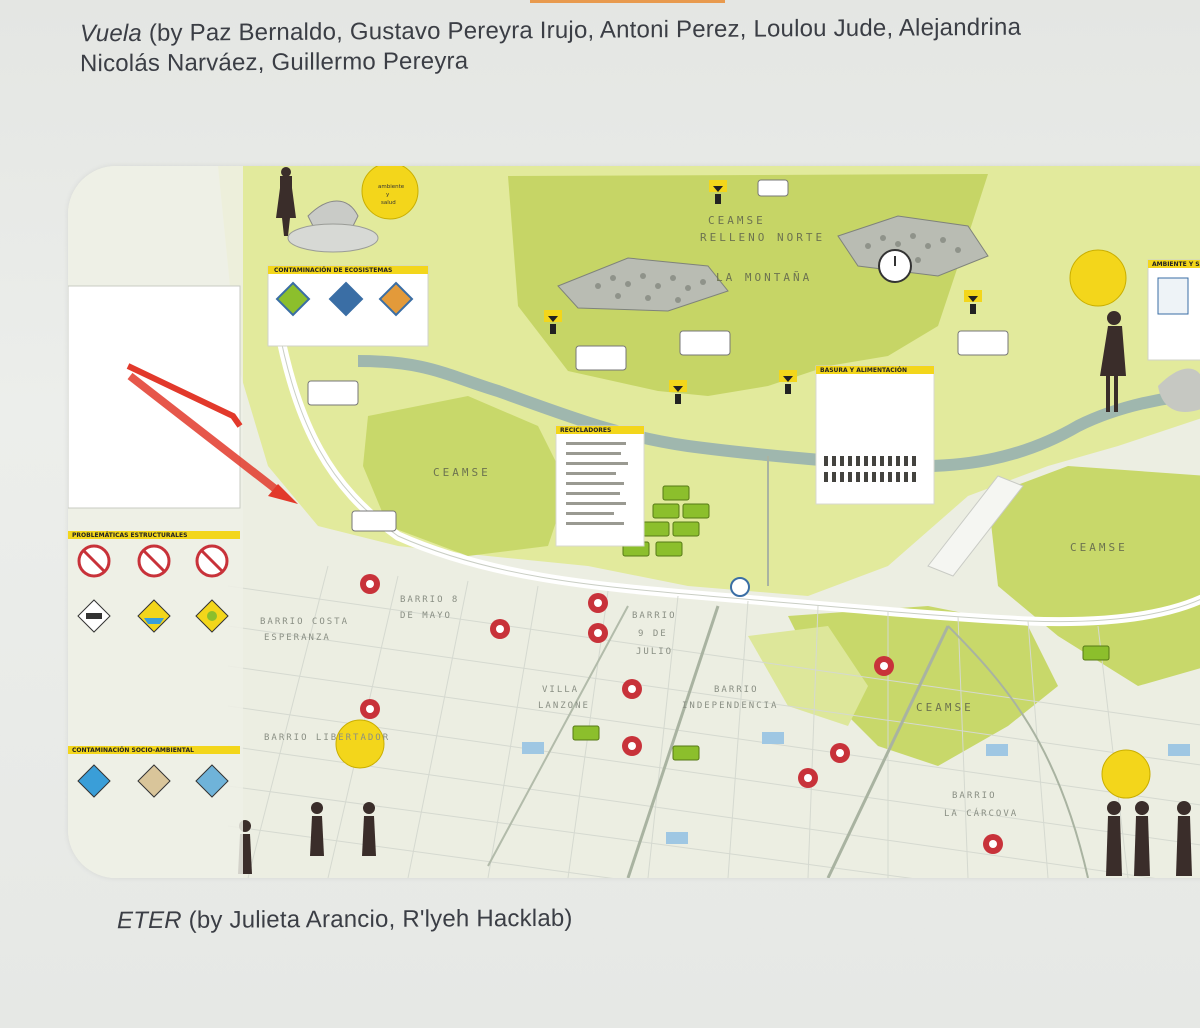 The height and width of the screenshot is (1028, 1200). I want to click on hazard-markers, so click(763, 292).